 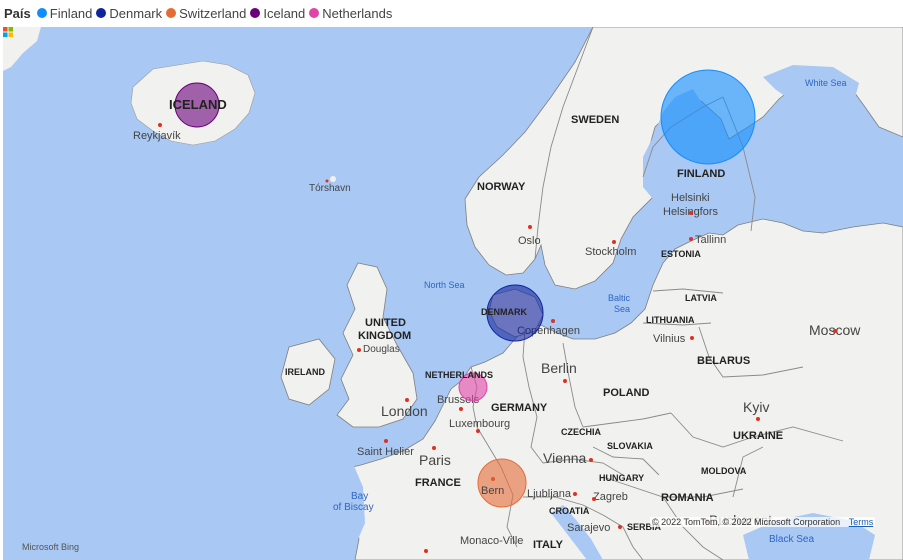 What do you see at coordinates (644, 527) in the screenshot?
I see `country-label-serbia: SERBIA` at bounding box center [644, 527].